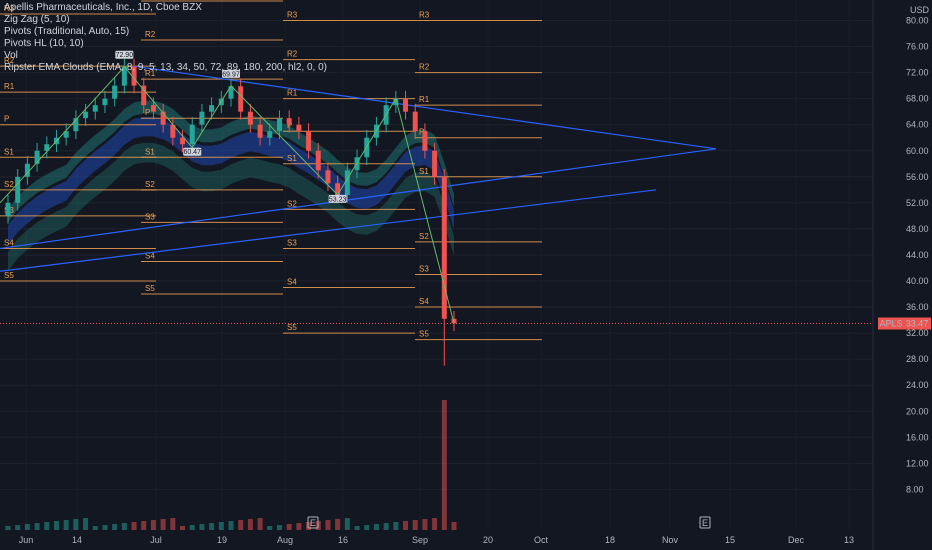  I want to click on price-tick-label: 16.00, so click(917, 437).